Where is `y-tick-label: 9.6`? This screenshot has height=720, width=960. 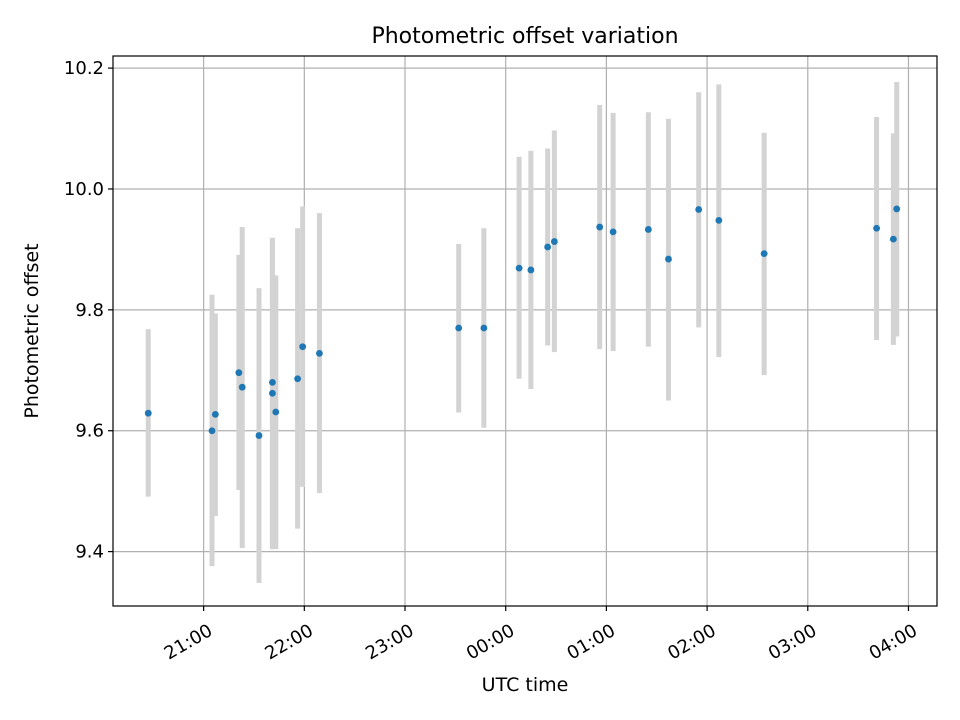
y-tick-label: 9.6 is located at coordinates (89, 431).